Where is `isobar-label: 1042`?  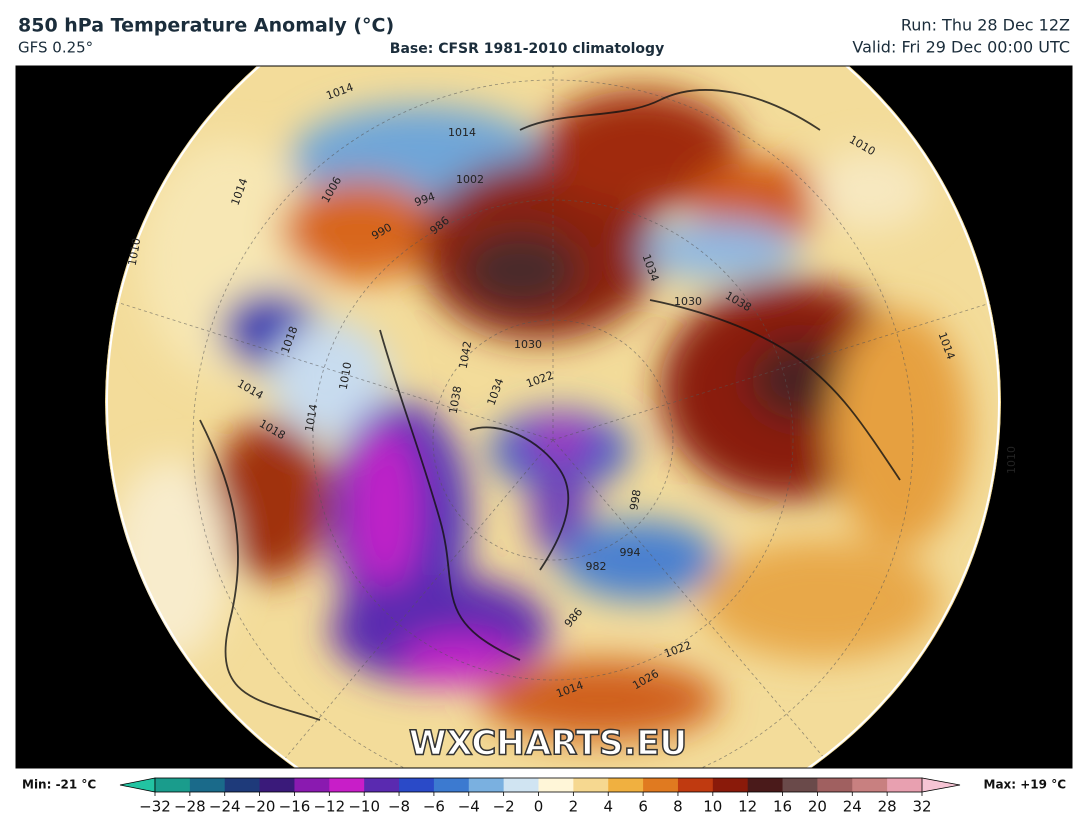 isobar-label: 1042 is located at coordinates (466, 355).